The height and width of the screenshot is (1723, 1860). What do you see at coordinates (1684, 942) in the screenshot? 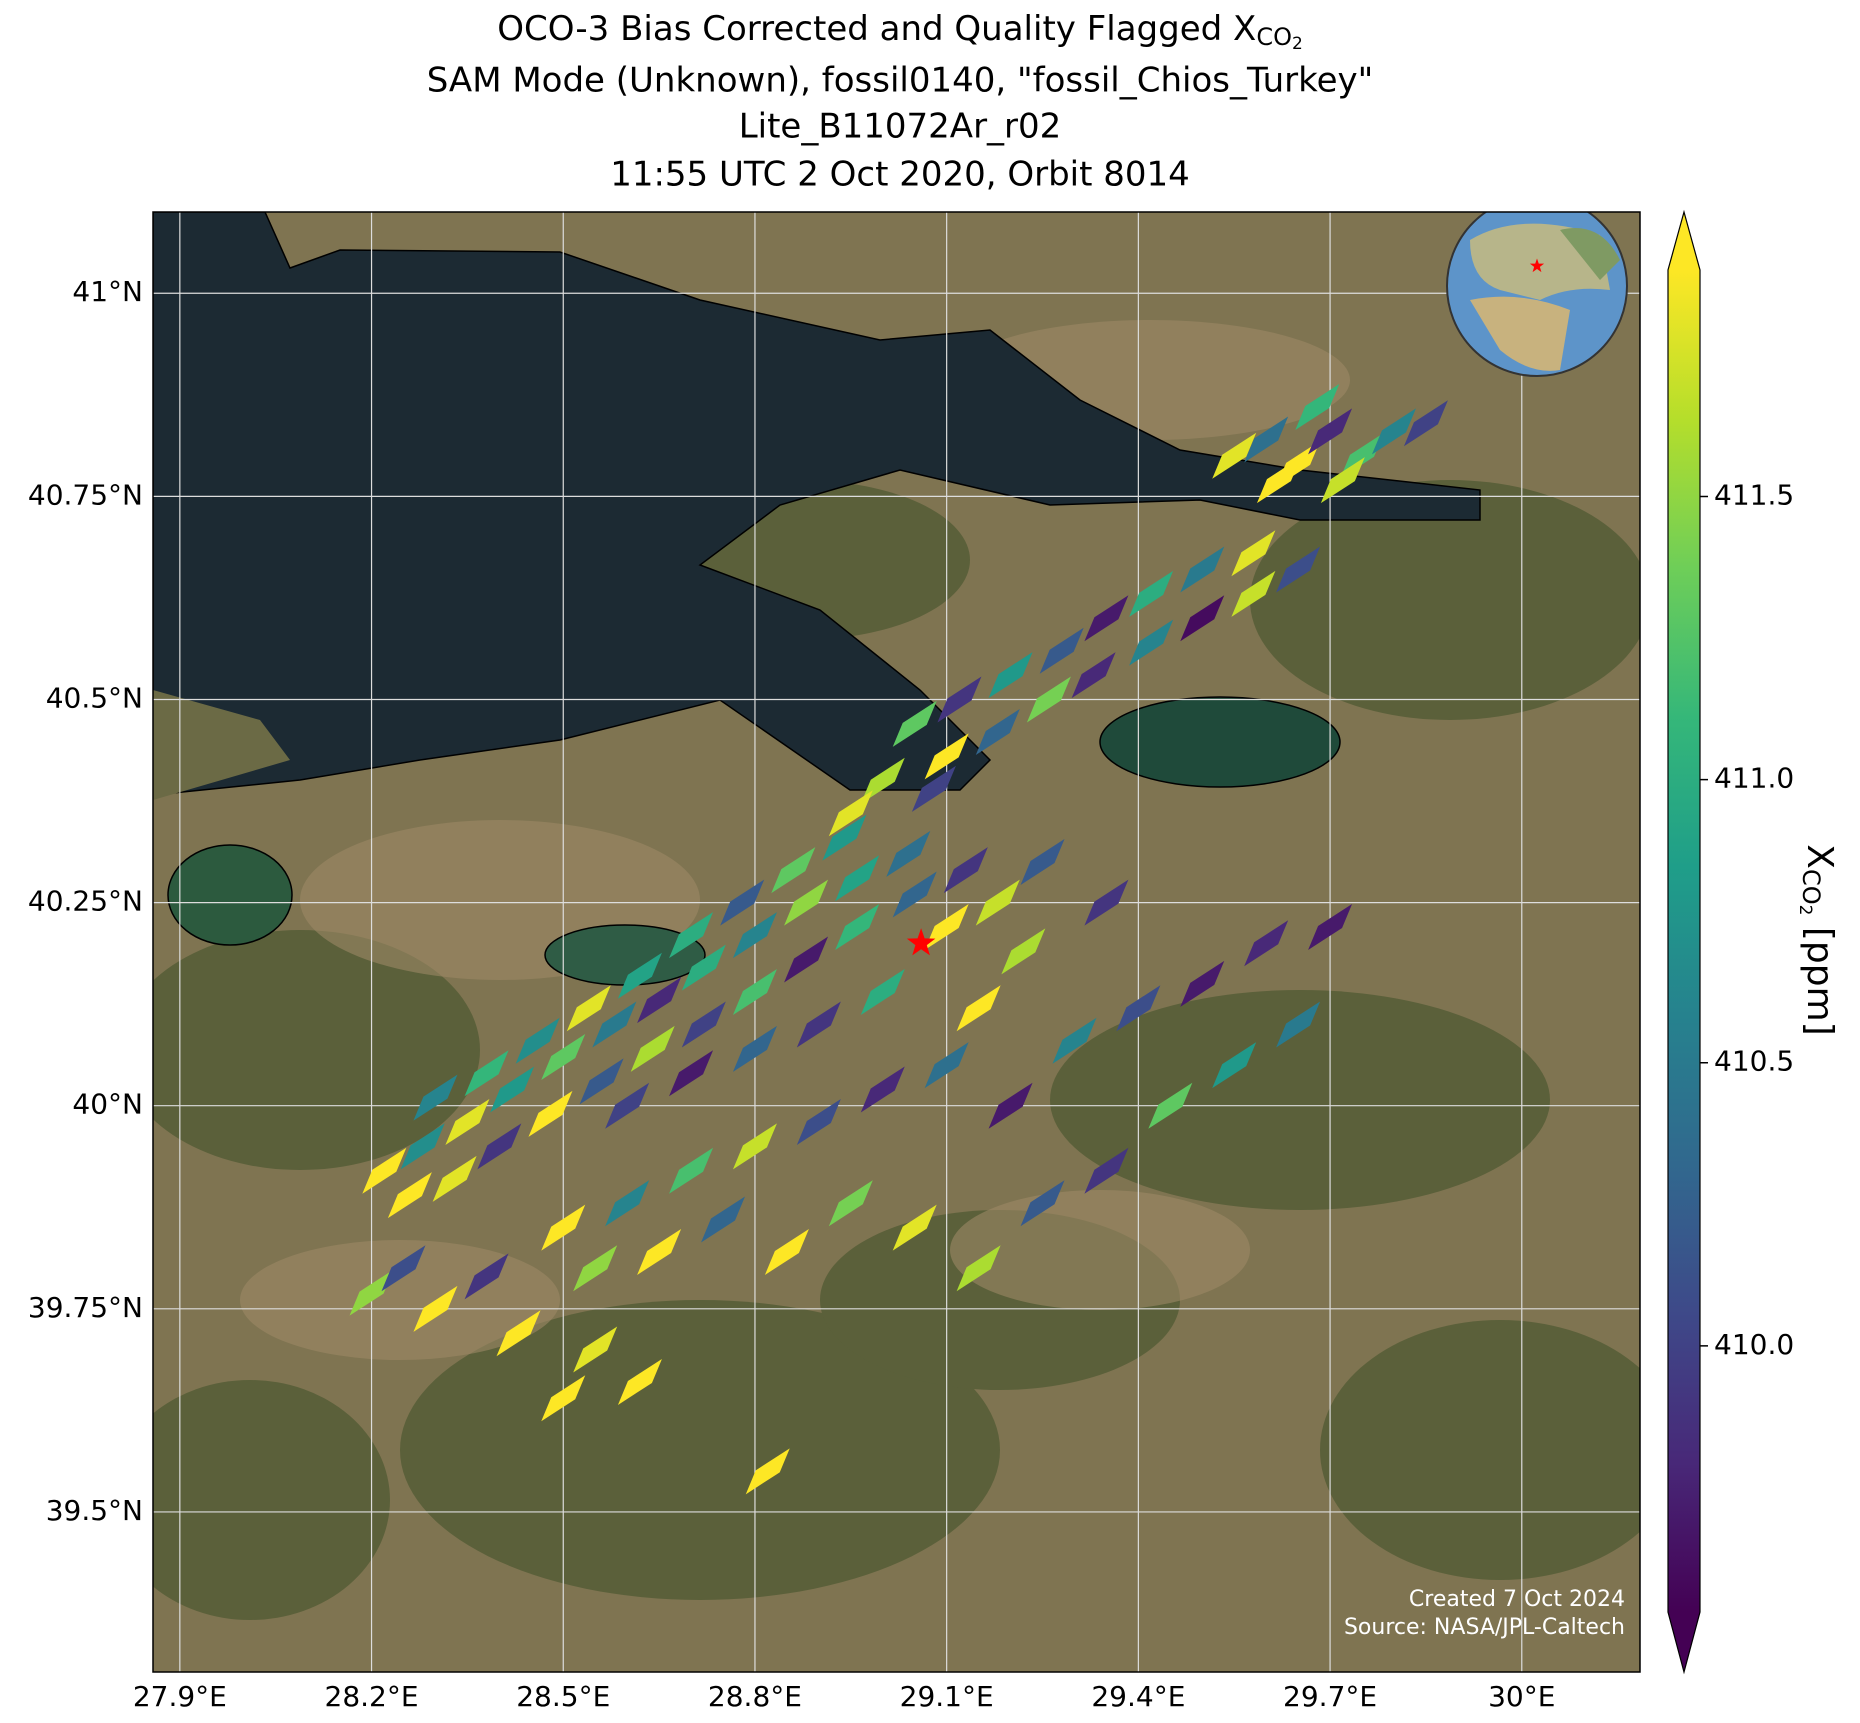
I see `colorbar-frame` at bounding box center [1684, 942].